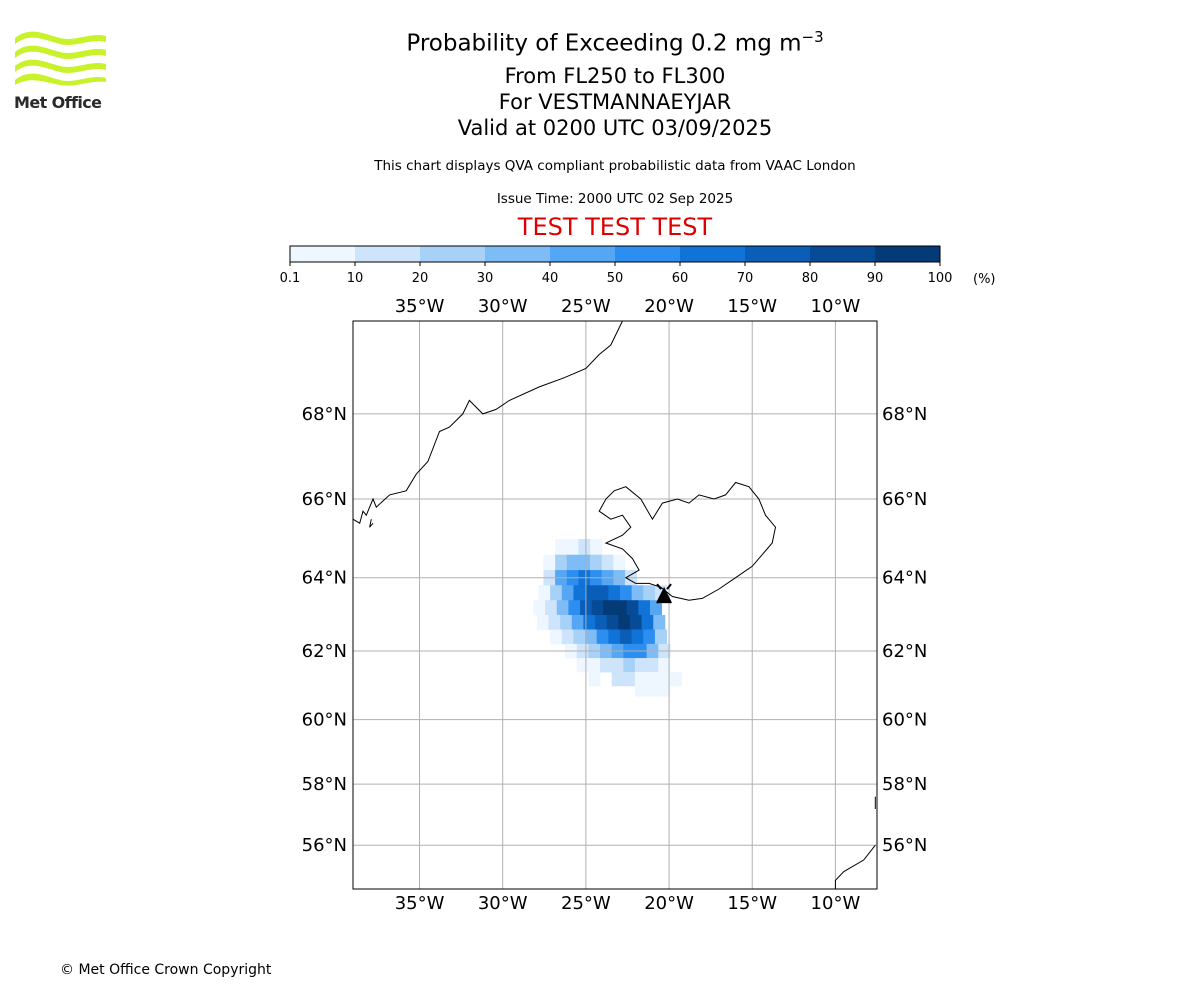 This screenshot has width=1200, height=1000. I want to click on lat-label-right: 58°N, so click(904, 784).